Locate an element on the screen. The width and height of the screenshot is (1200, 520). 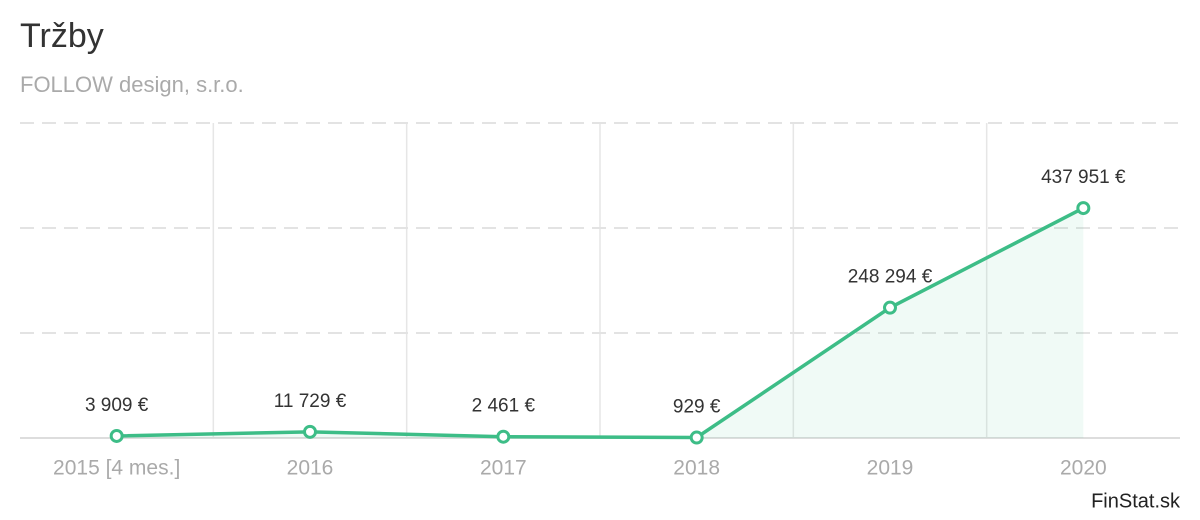
x-tick-label: 2020 is located at coordinates (1083, 468).